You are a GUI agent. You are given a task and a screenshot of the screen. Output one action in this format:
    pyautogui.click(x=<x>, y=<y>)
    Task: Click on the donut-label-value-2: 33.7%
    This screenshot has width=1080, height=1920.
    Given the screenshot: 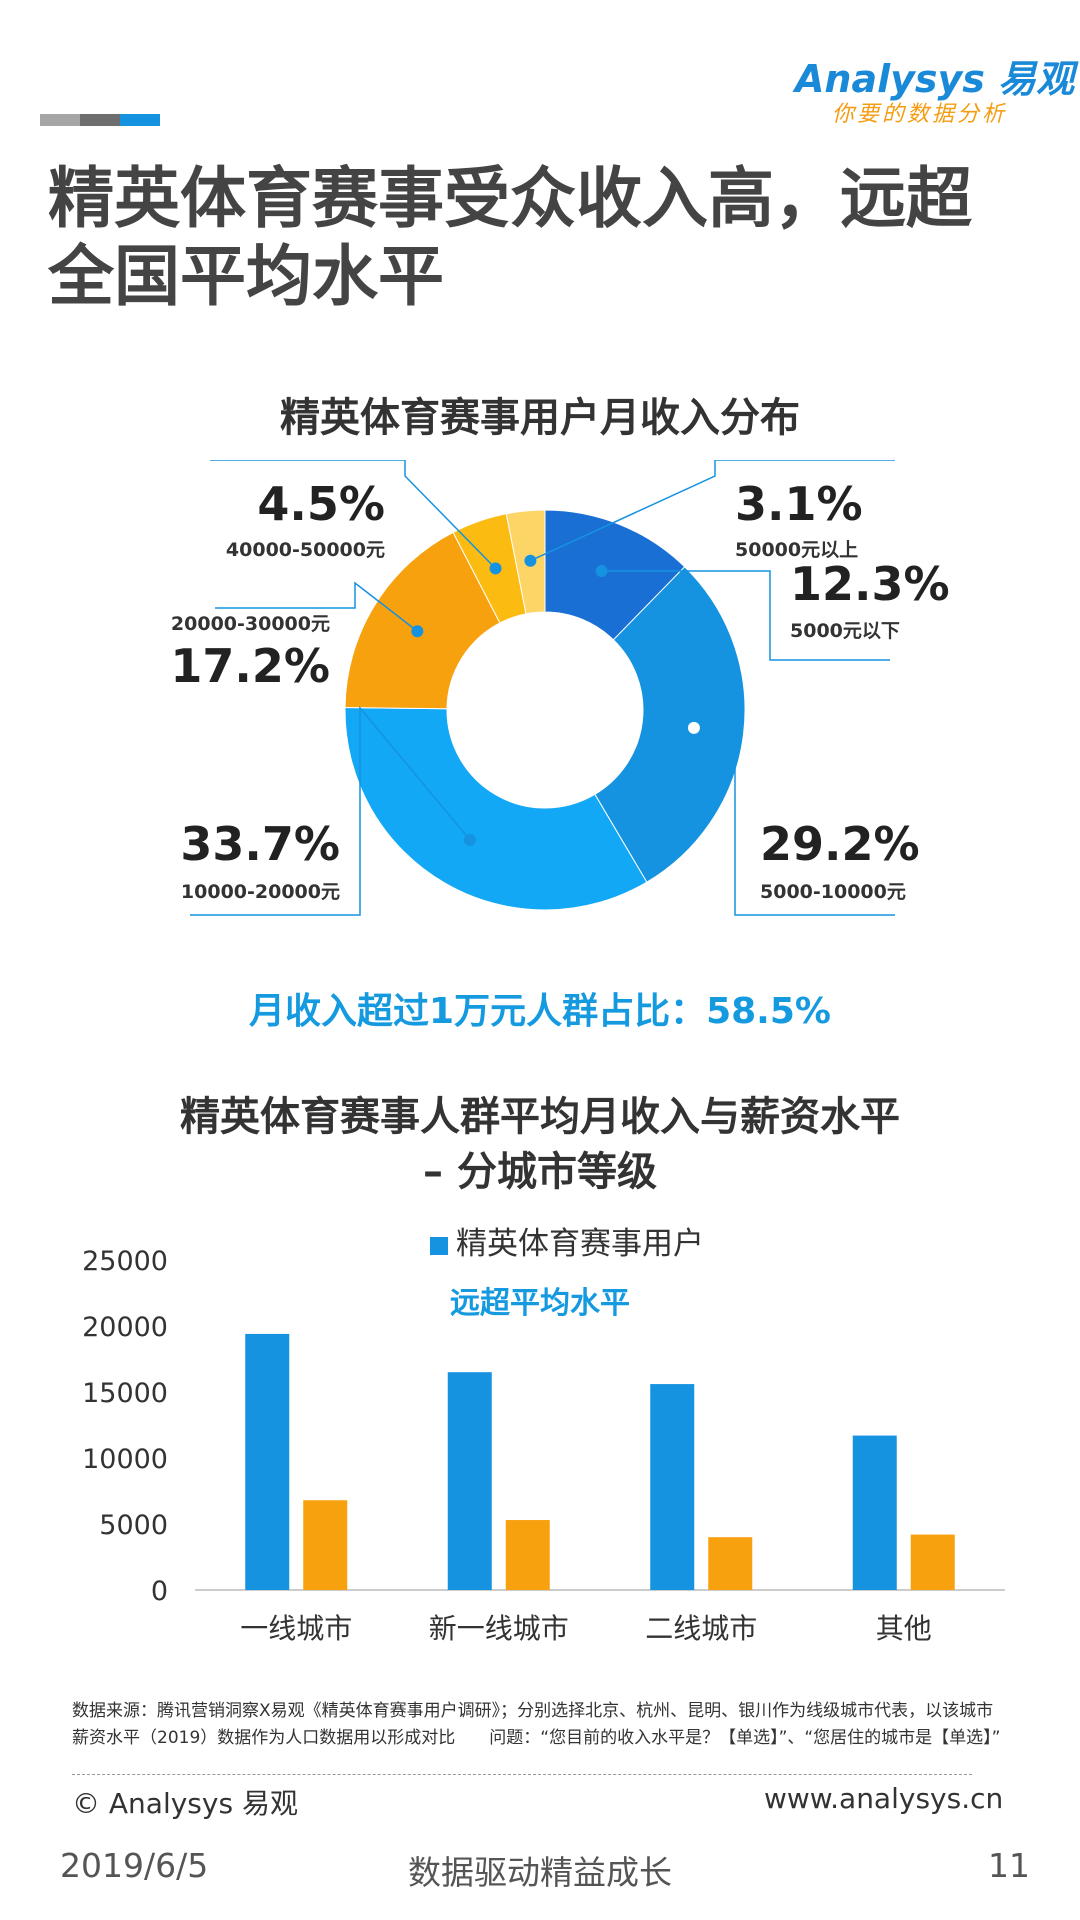 What is the action you would take?
    pyautogui.click(x=260, y=844)
    